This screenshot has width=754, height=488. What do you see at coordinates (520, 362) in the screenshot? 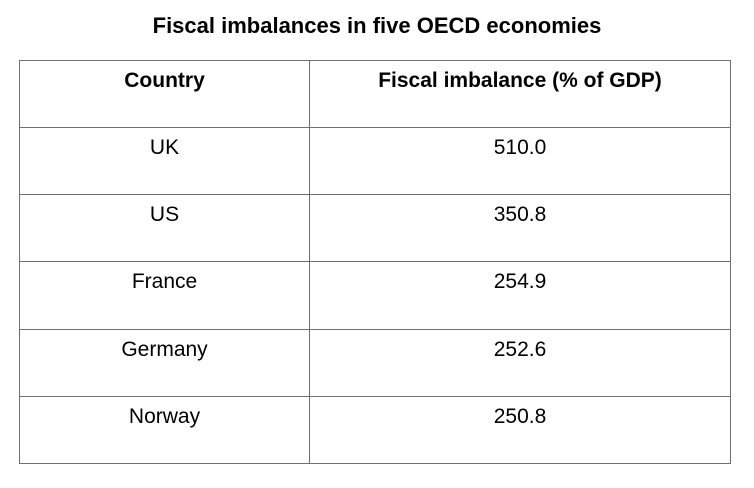
I see `value-cell: 252.6` at bounding box center [520, 362].